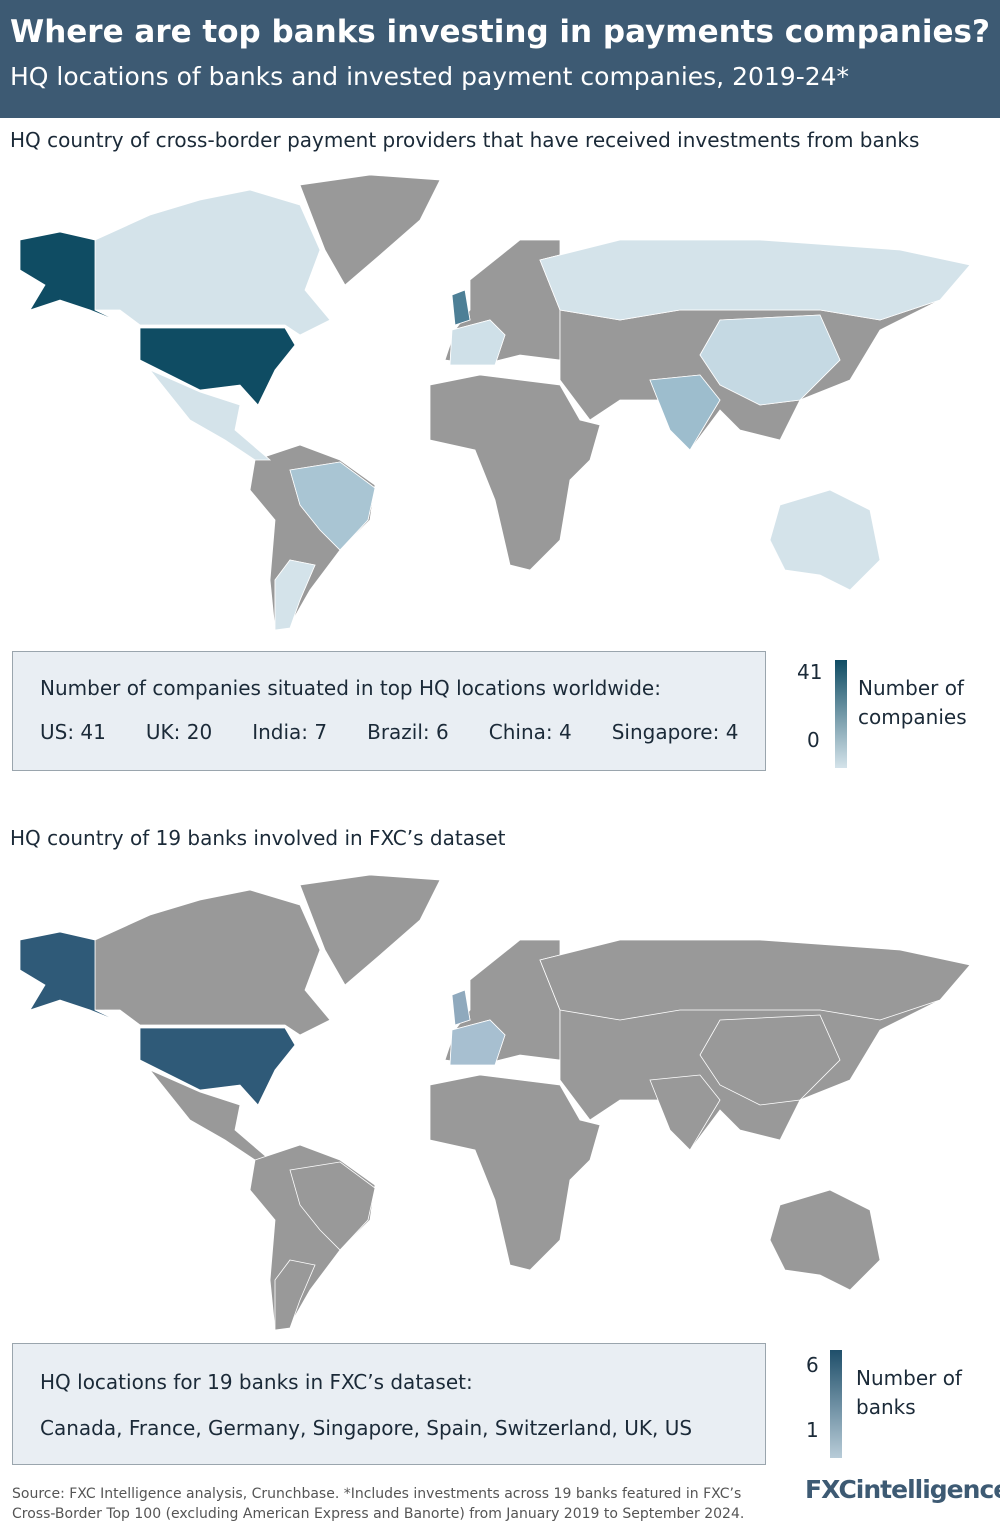  What do you see at coordinates (902, 1489) in the screenshot?
I see `logo: FXCintelligence` at bounding box center [902, 1489].